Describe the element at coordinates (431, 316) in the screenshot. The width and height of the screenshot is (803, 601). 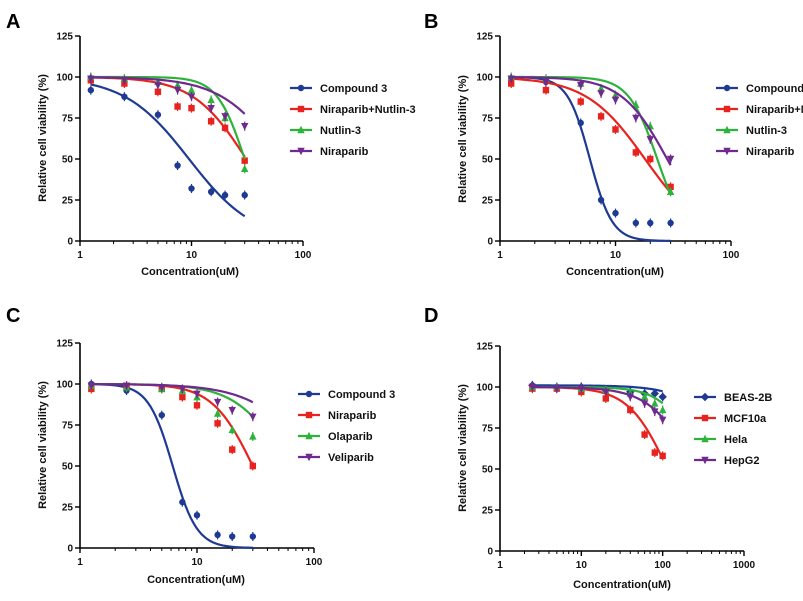
I see `panel-d-letter: D` at that location.